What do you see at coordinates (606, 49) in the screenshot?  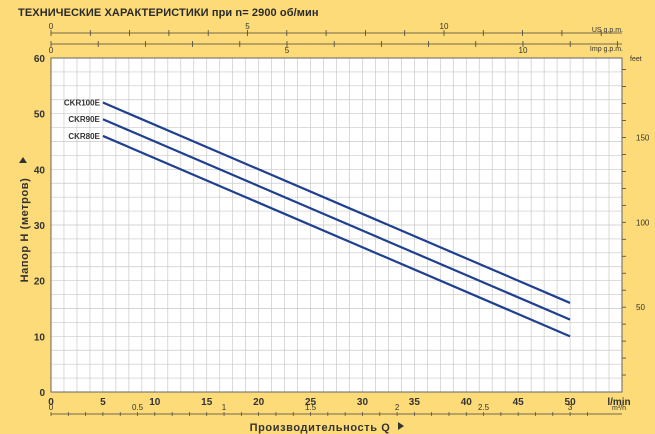 I see `imp-gpm-axis-label: Imp g.p.m.` at bounding box center [606, 49].